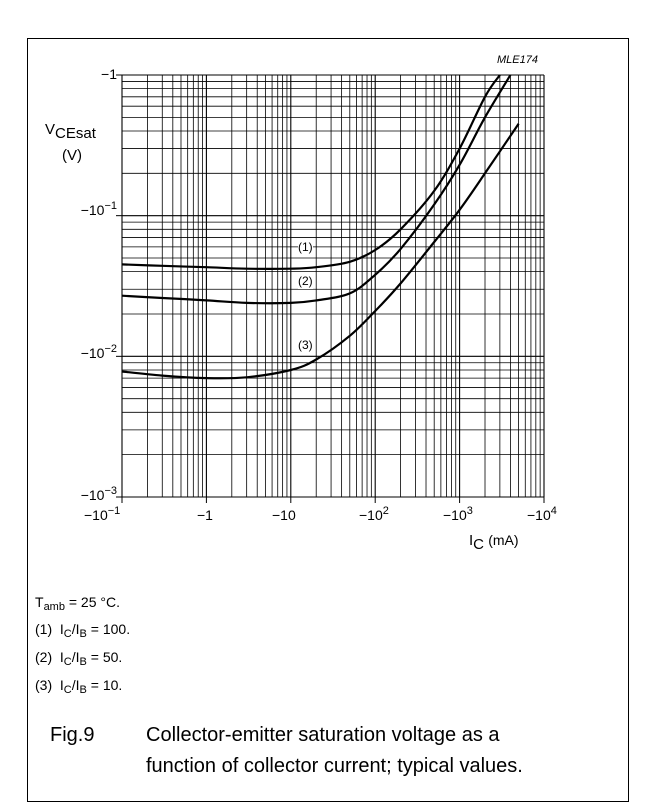 This screenshot has height=812, width=655. What do you see at coordinates (109, 74) in the screenshot?
I see `y-tick-label-0: −1` at bounding box center [109, 74].